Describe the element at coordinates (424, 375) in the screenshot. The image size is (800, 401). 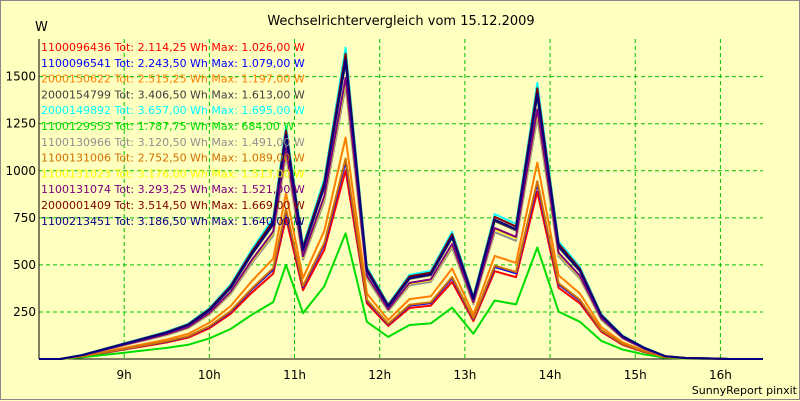
I see `x-tick-labels: 9h 10h 11h 12h 13h 14h 15h 16h` at that location.